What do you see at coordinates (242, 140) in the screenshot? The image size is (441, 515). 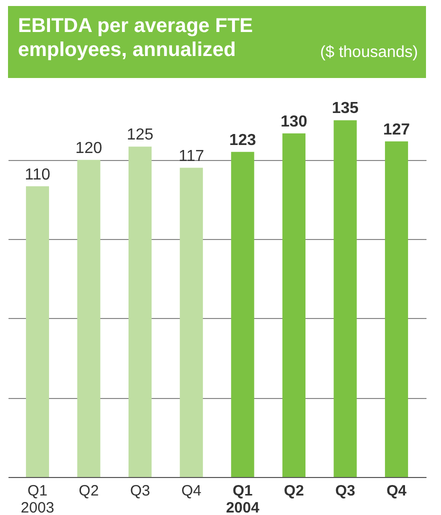 I see `data-label: 123` at bounding box center [242, 140].